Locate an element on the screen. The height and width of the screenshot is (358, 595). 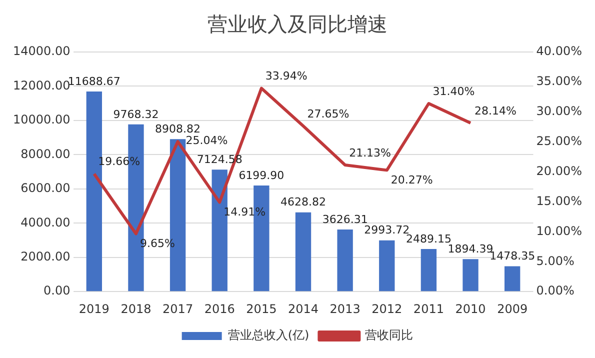
y2-tick-label: 20.00% is located at coordinates (559, 171).